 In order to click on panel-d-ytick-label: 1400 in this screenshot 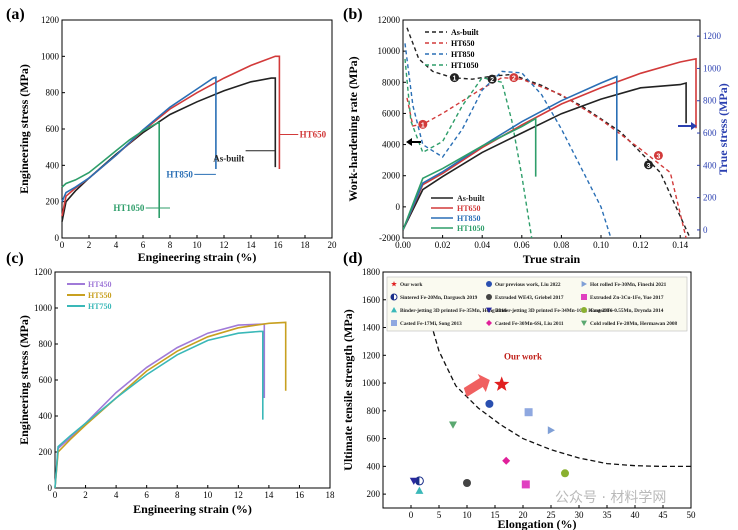, I will do `click(371, 328)`.